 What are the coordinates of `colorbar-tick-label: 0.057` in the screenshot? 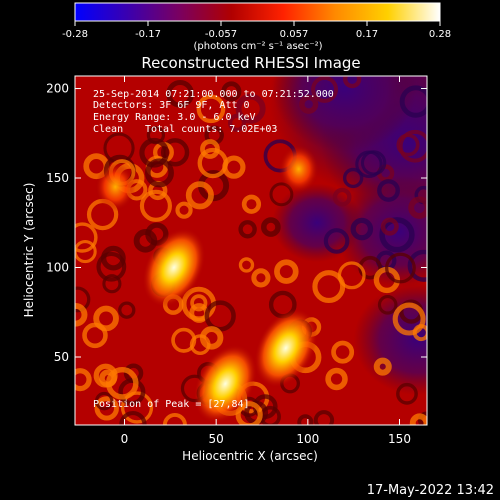 It's located at (294, 34).